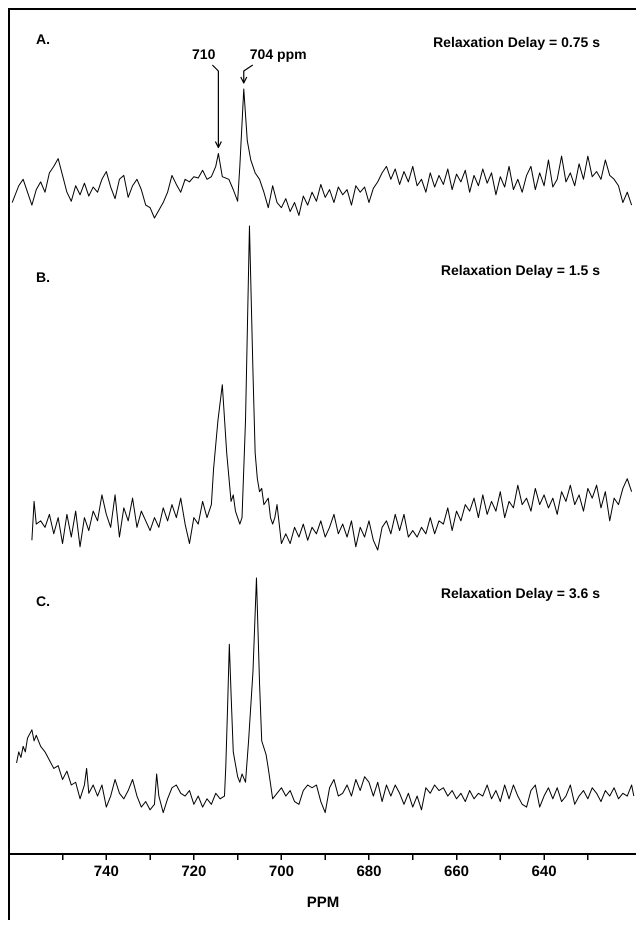 This screenshot has width=636, height=928. What do you see at coordinates (106, 871) in the screenshot?
I see `x-tick-label: 740` at bounding box center [106, 871].